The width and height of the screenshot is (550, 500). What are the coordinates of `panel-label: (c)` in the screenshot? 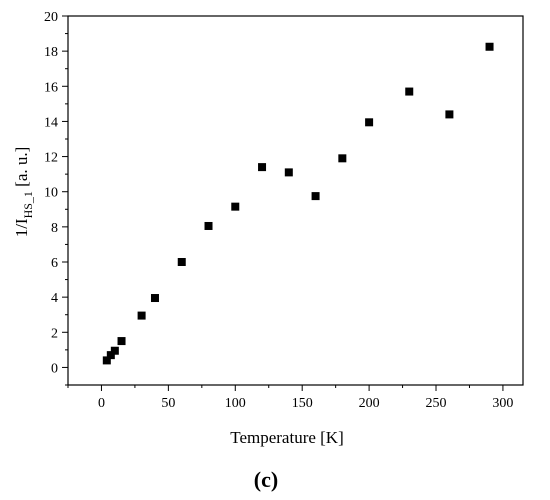 It's located at (266, 479).